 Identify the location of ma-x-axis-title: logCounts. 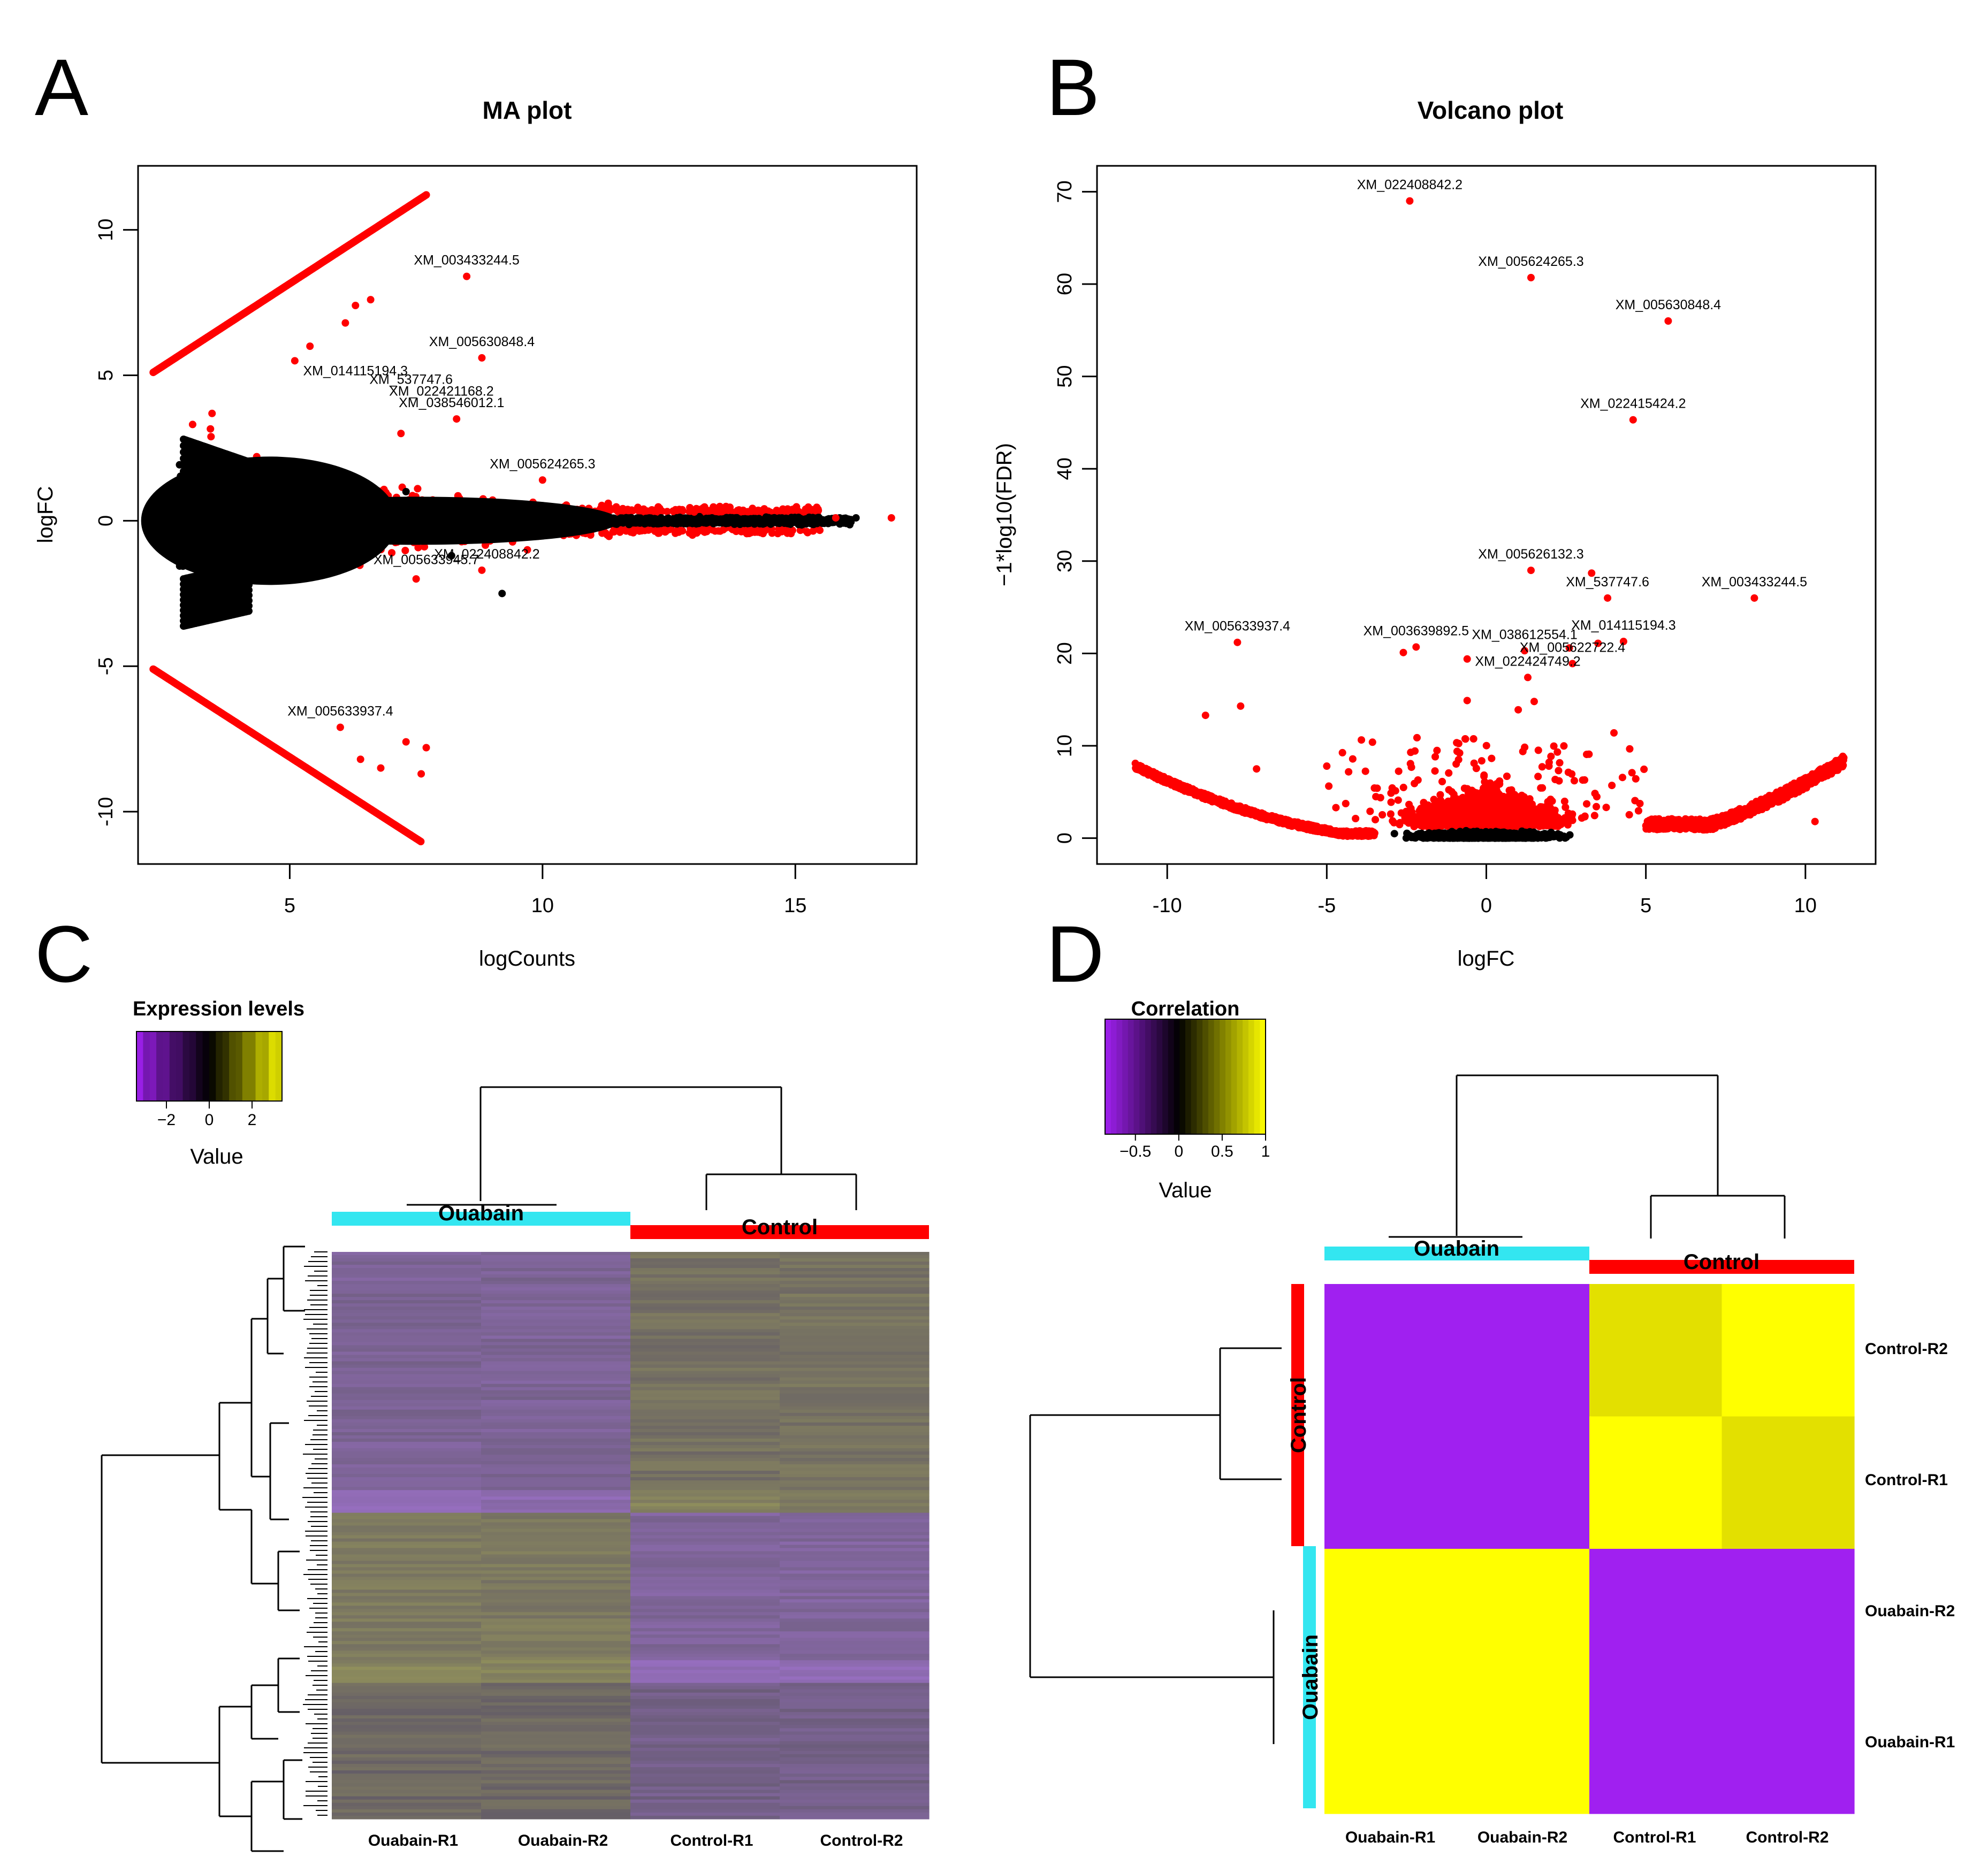
(527, 959).